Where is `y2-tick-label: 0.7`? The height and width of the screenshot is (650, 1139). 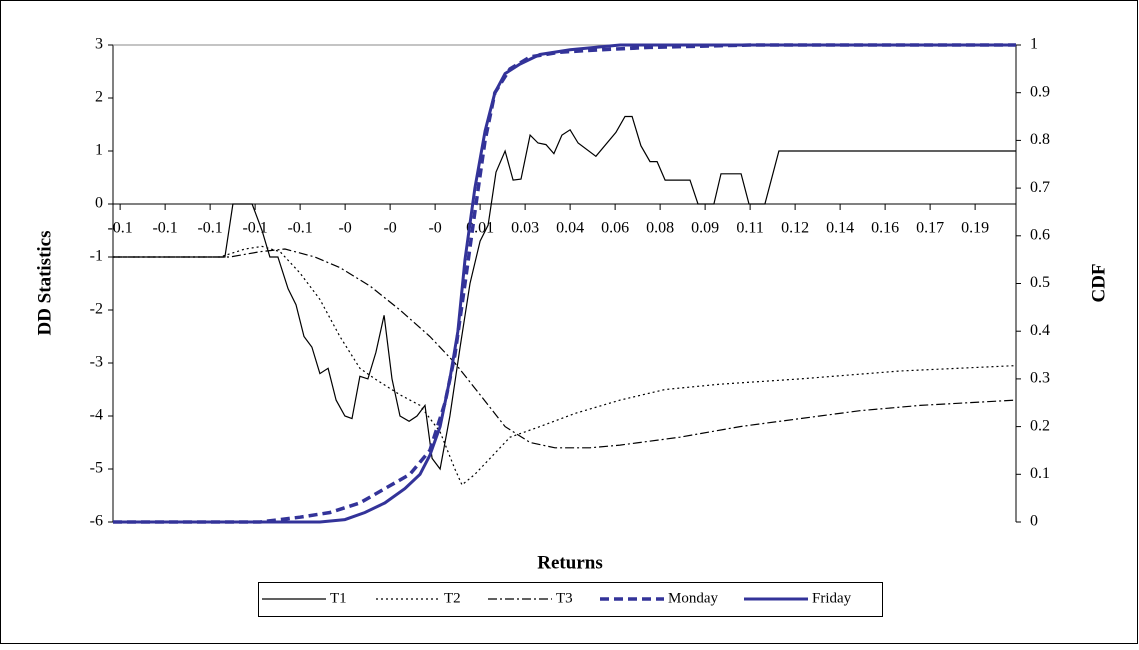 y2-tick-label: 0.7 is located at coordinates (1040, 187).